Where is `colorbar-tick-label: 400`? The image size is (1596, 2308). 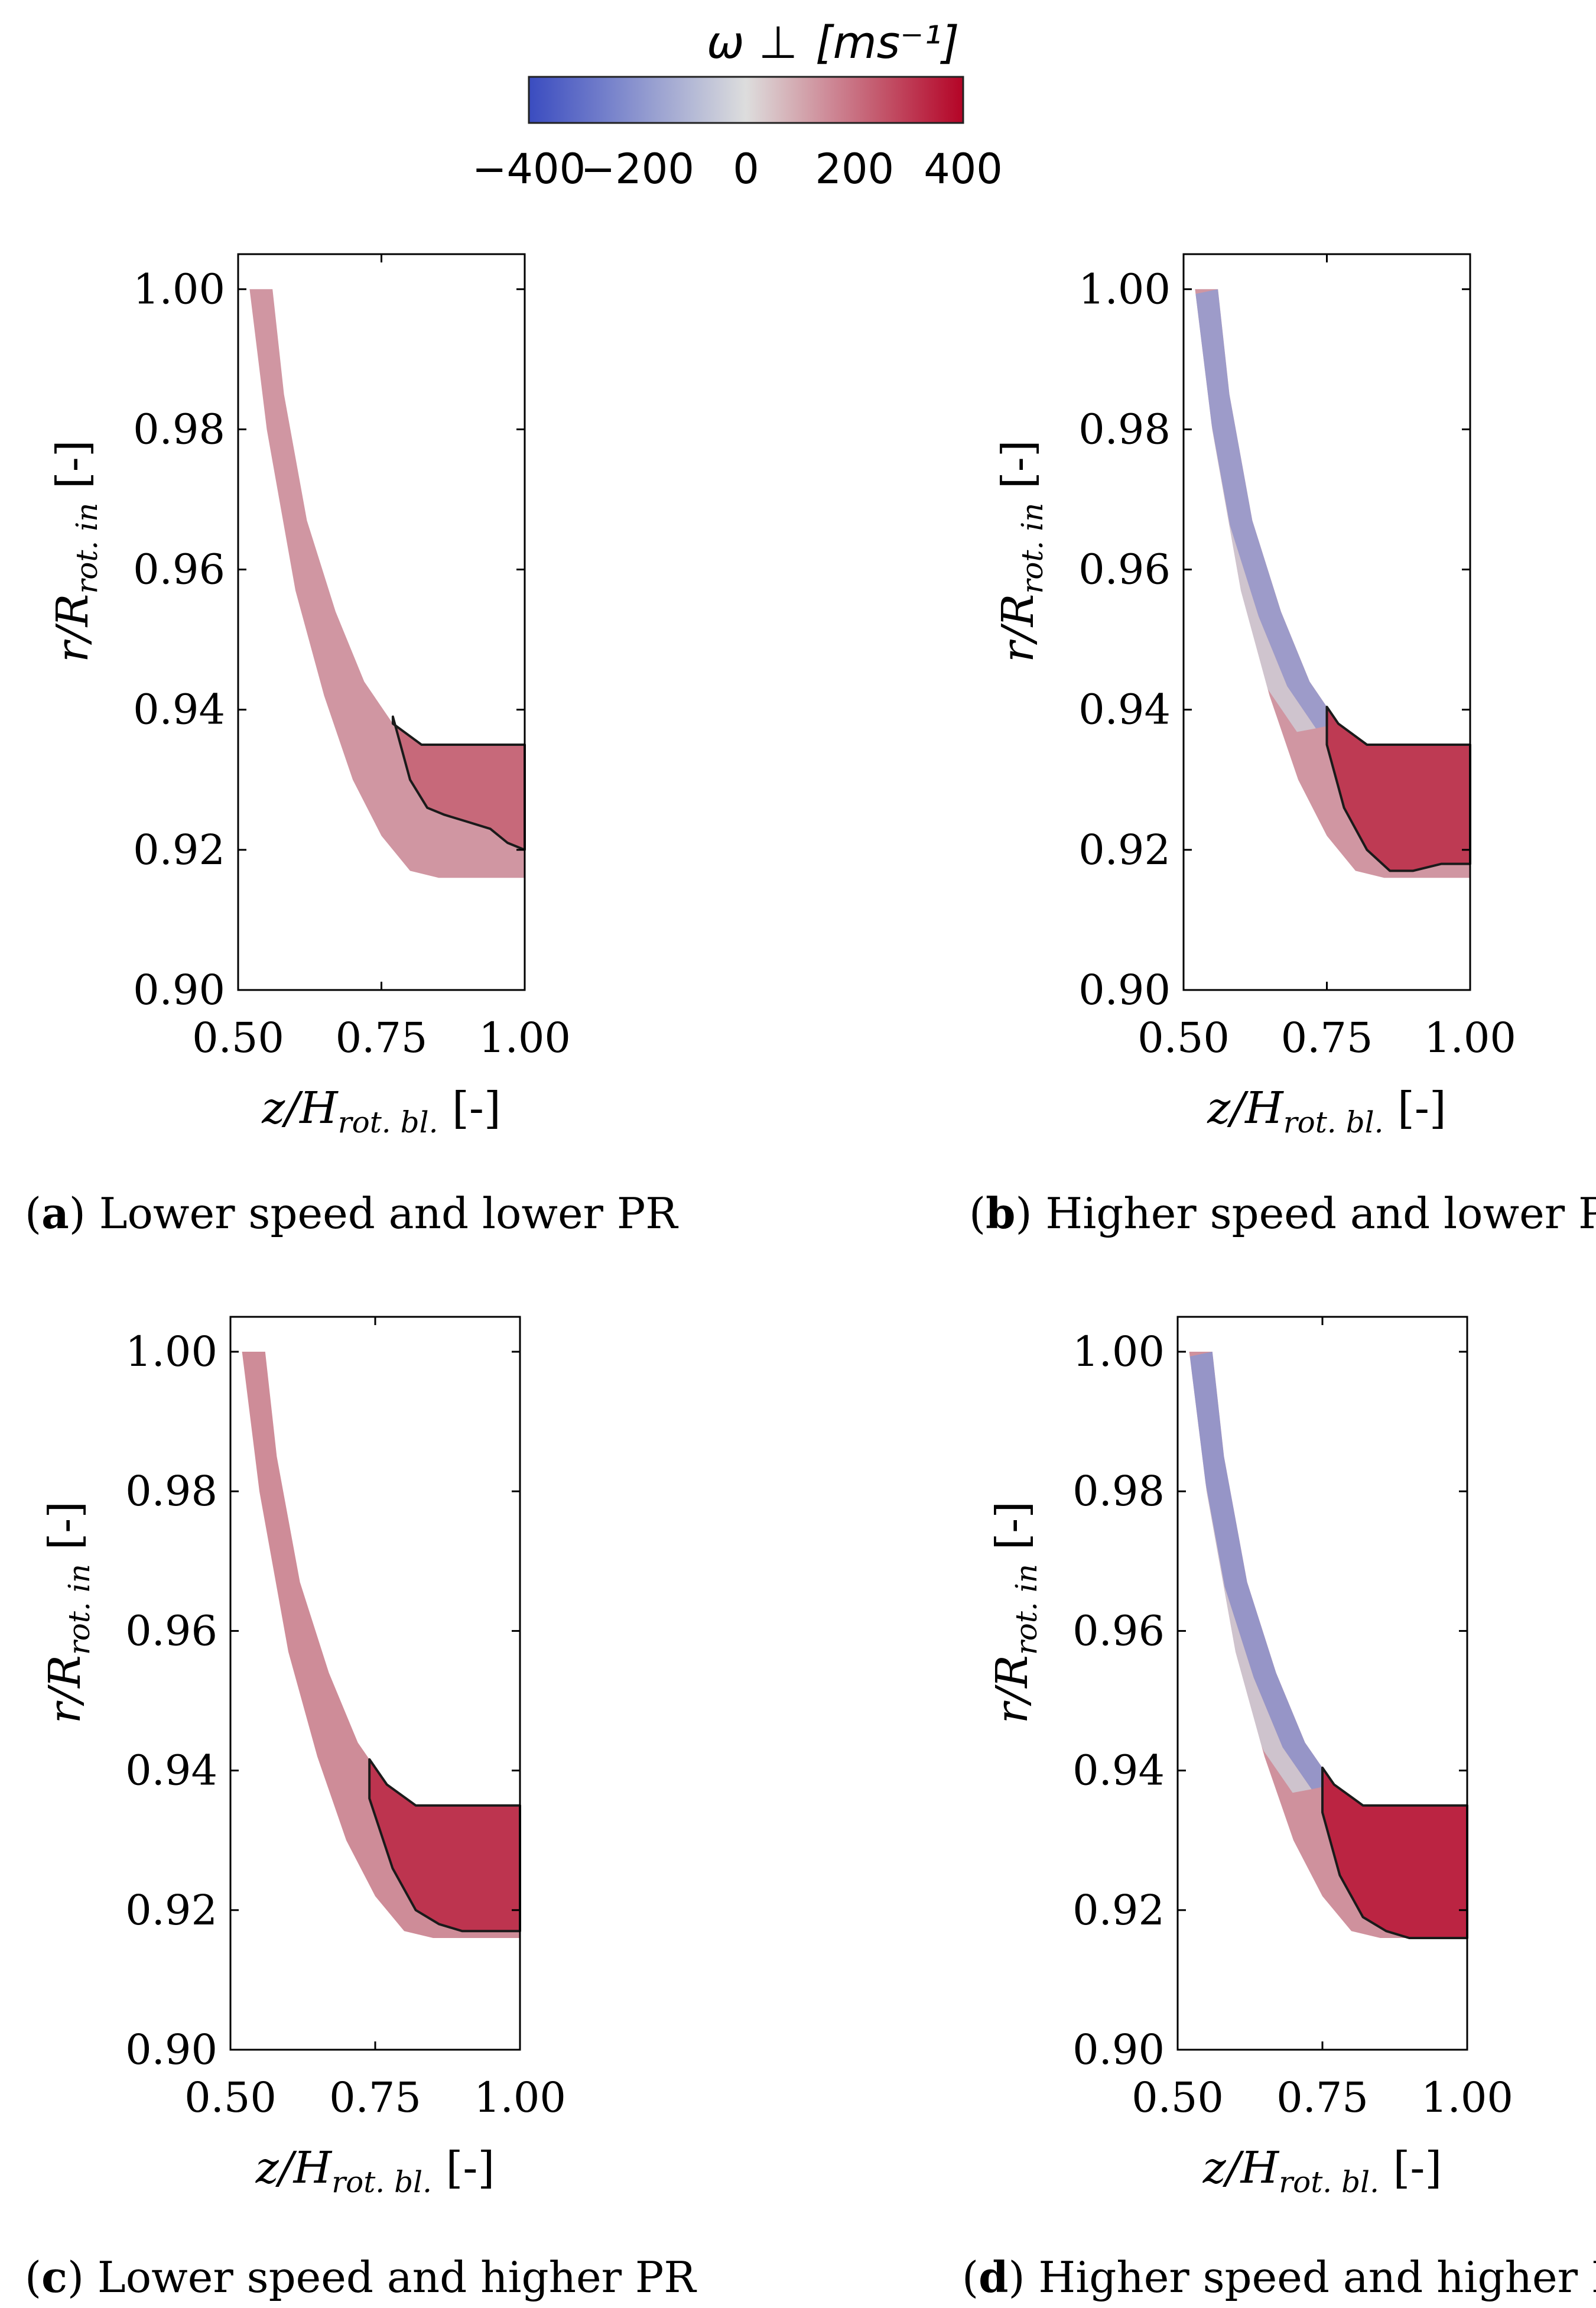
colorbar-tick-label: 400 is located at coordinates (963, 169).